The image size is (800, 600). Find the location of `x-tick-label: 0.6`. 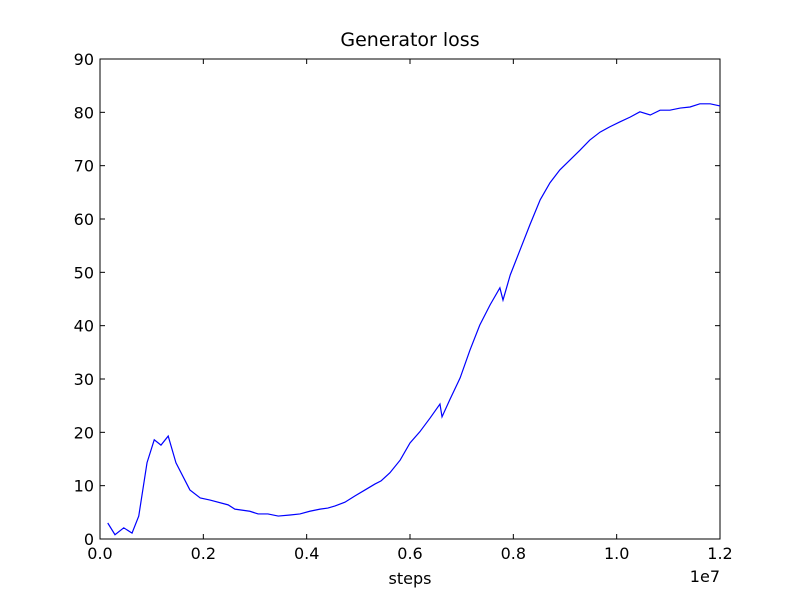

x-tick-label: 0.6 is located at coordinates (409, 553).